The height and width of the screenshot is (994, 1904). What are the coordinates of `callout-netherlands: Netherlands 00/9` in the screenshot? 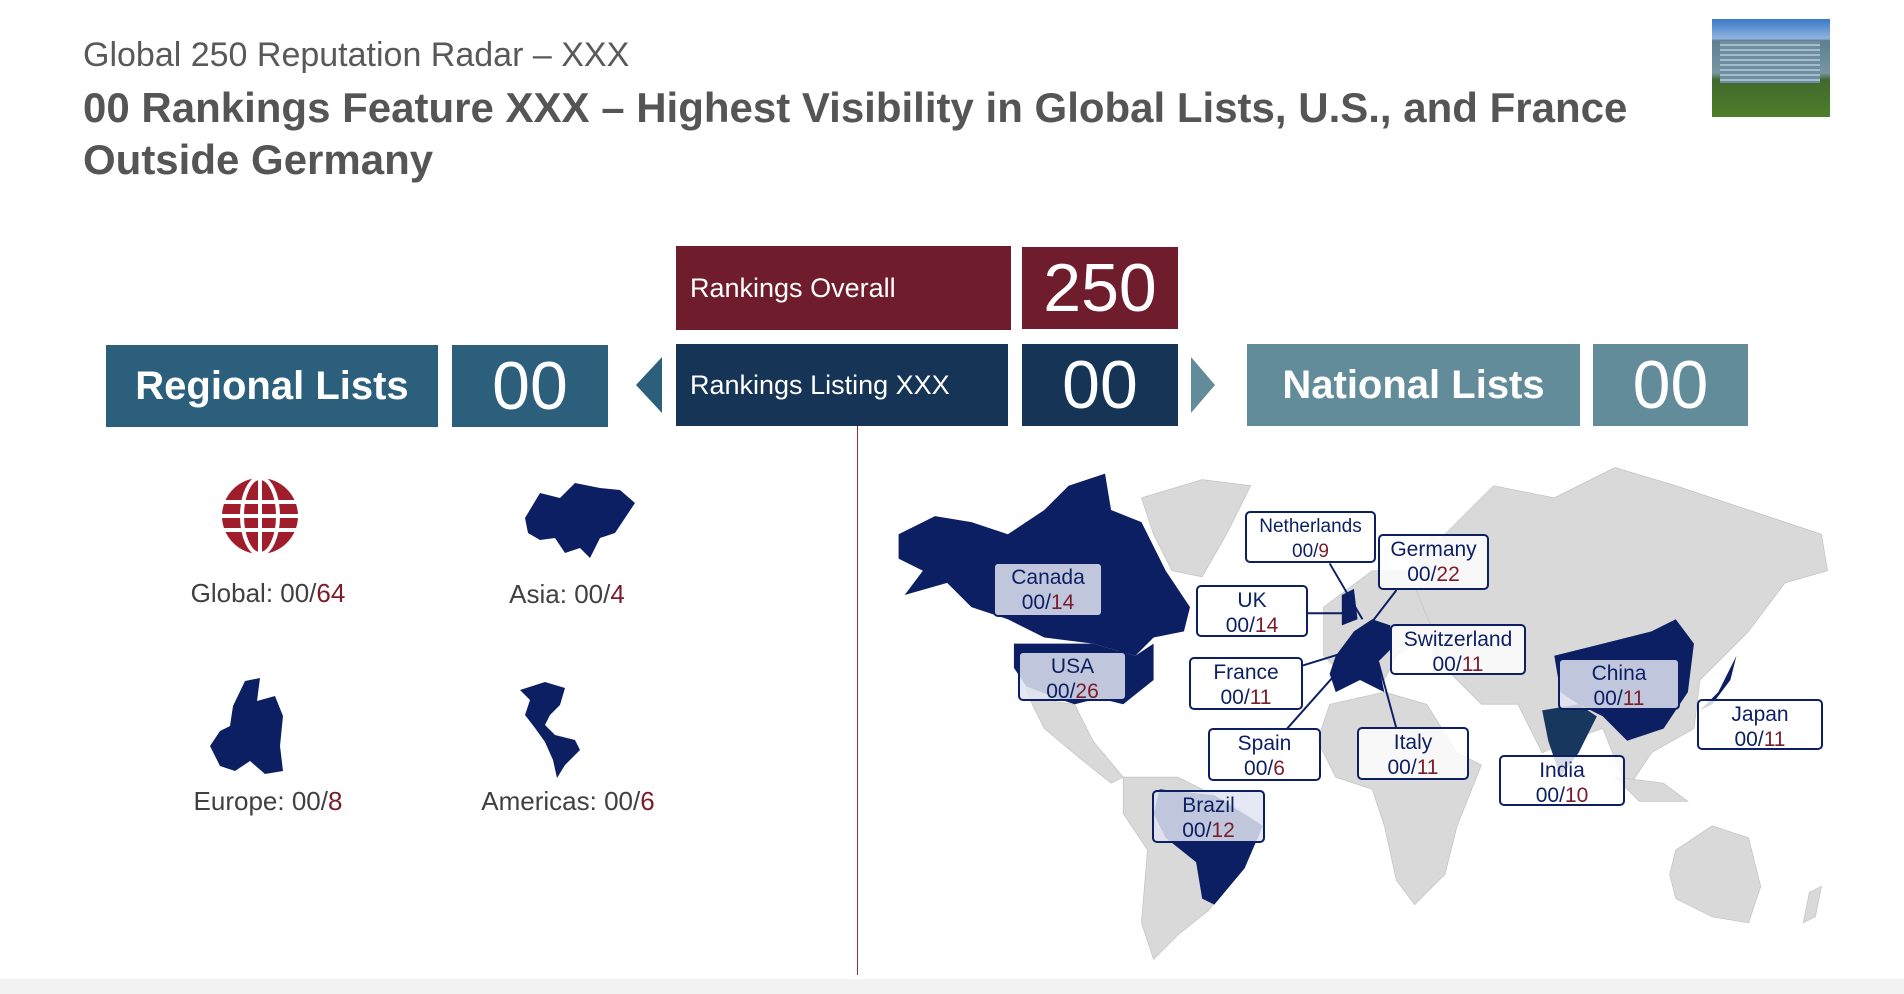 It's located at (1310, 537).